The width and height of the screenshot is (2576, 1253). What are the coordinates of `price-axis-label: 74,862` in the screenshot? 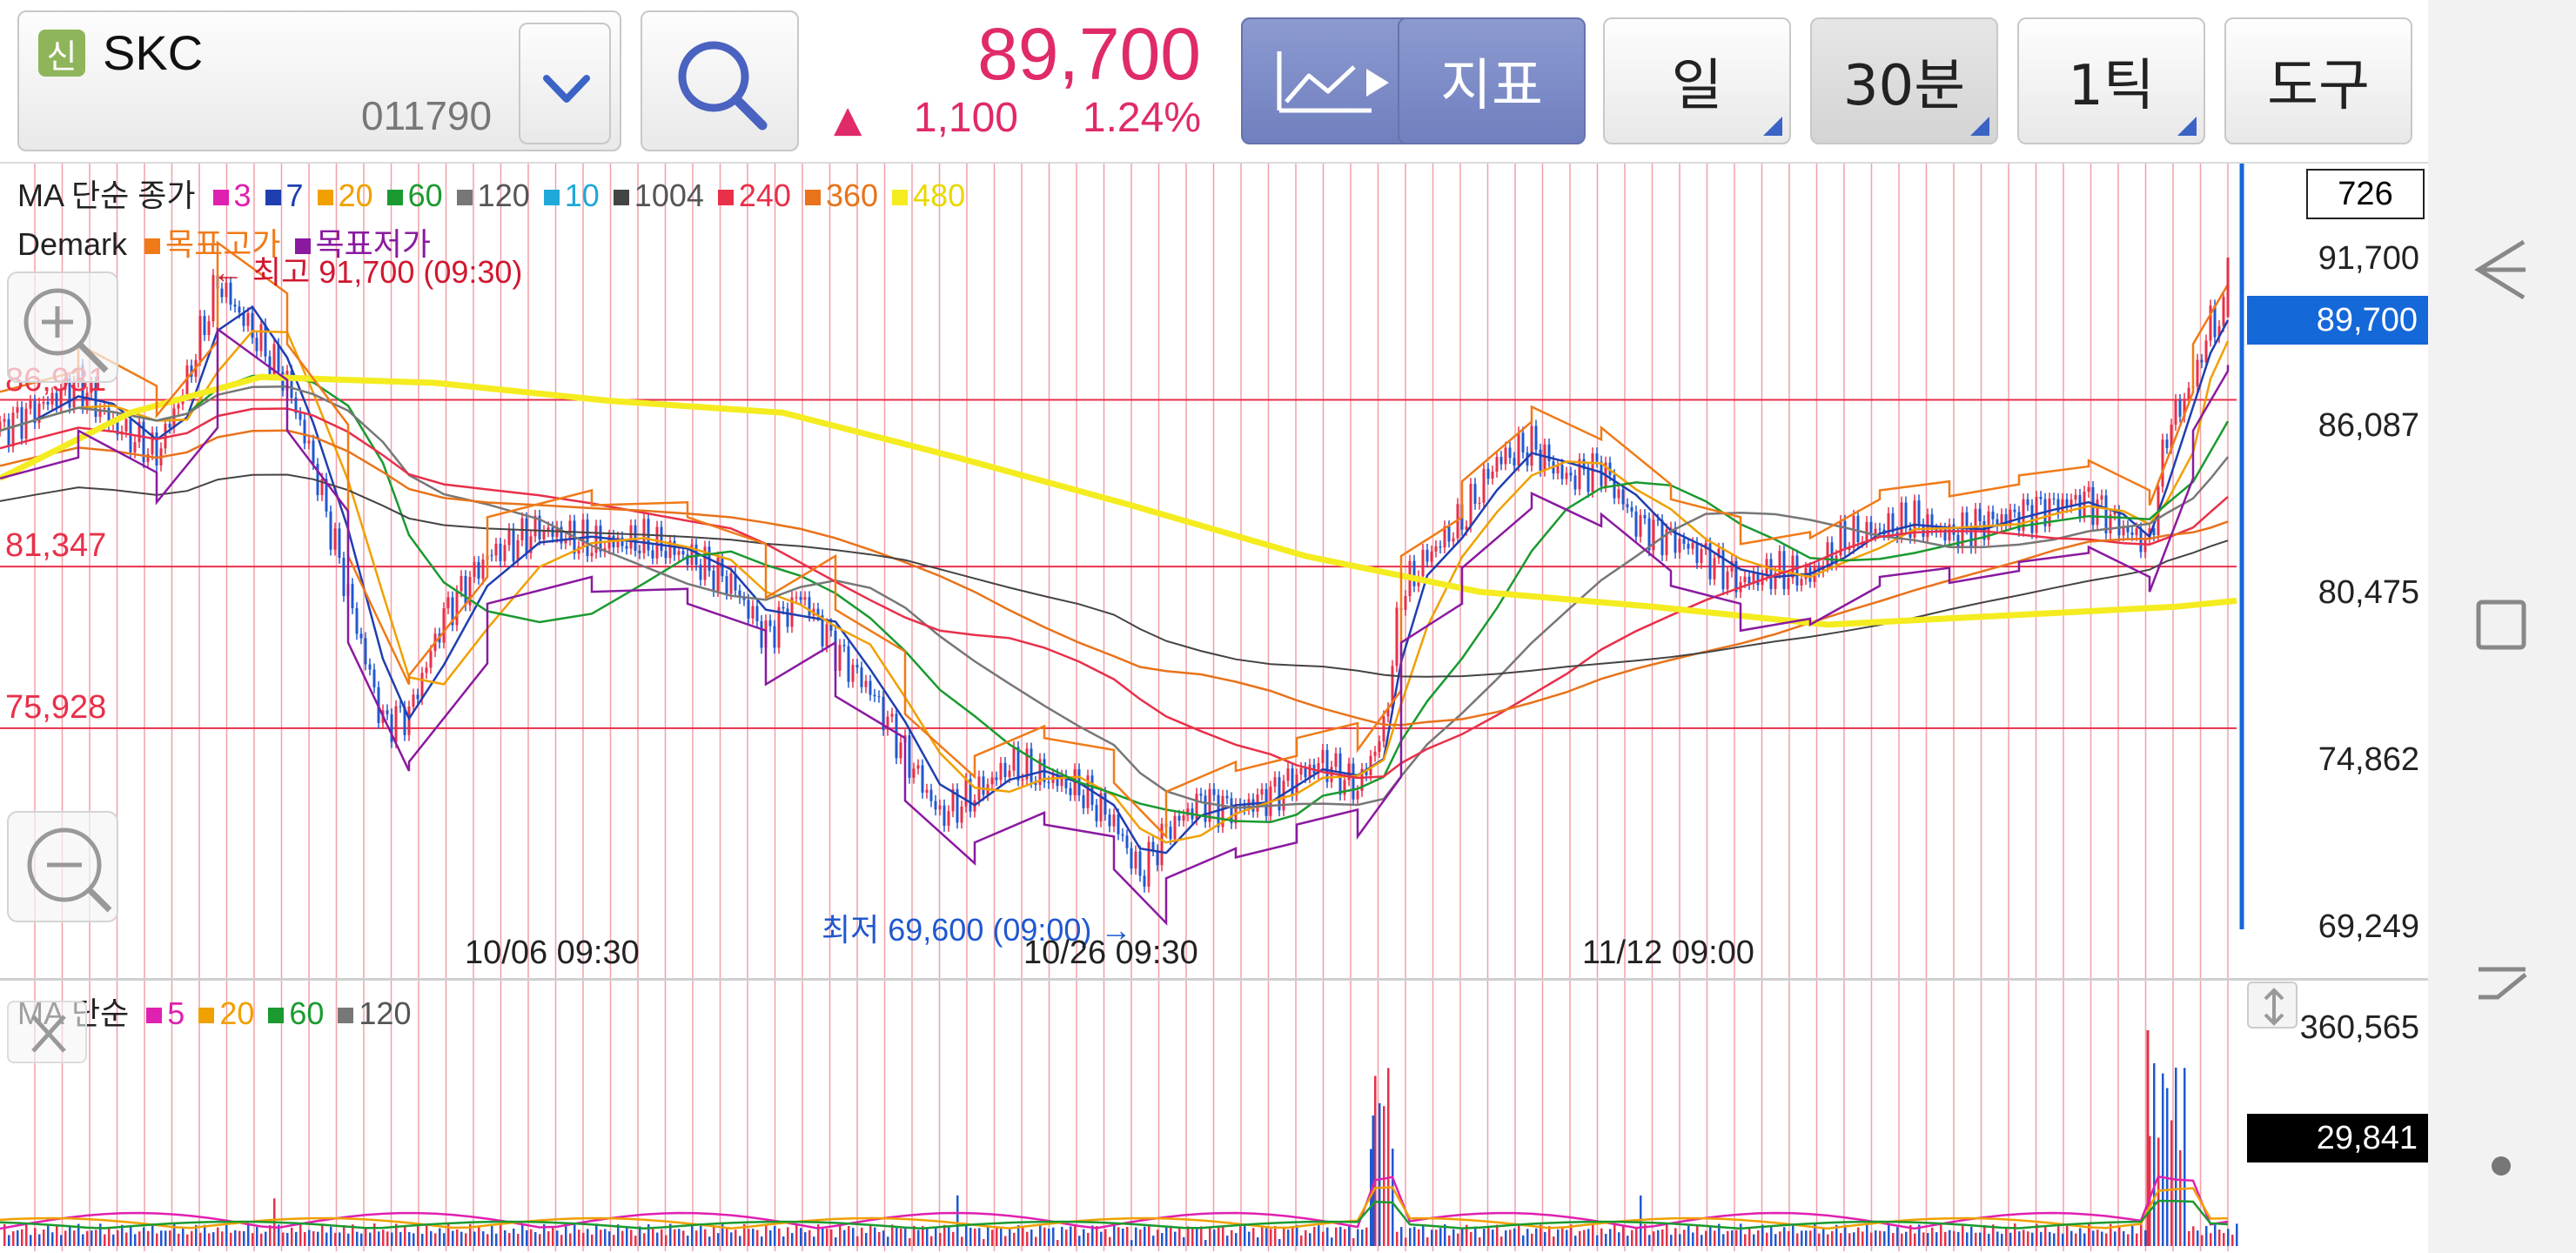 It's located at (2368, 760).